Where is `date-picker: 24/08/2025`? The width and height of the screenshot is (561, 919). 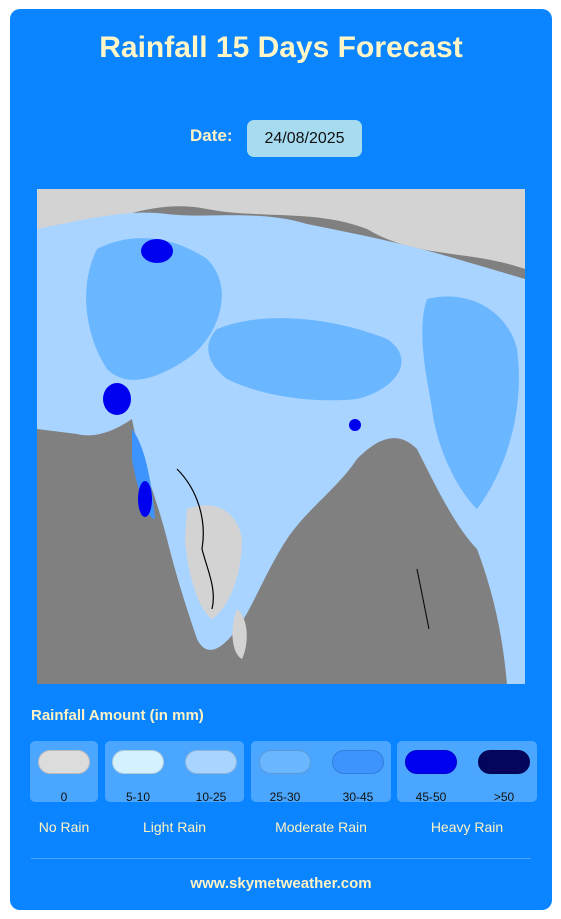 date-picker: 24/08/2025 is located at coordinates (304, 138).